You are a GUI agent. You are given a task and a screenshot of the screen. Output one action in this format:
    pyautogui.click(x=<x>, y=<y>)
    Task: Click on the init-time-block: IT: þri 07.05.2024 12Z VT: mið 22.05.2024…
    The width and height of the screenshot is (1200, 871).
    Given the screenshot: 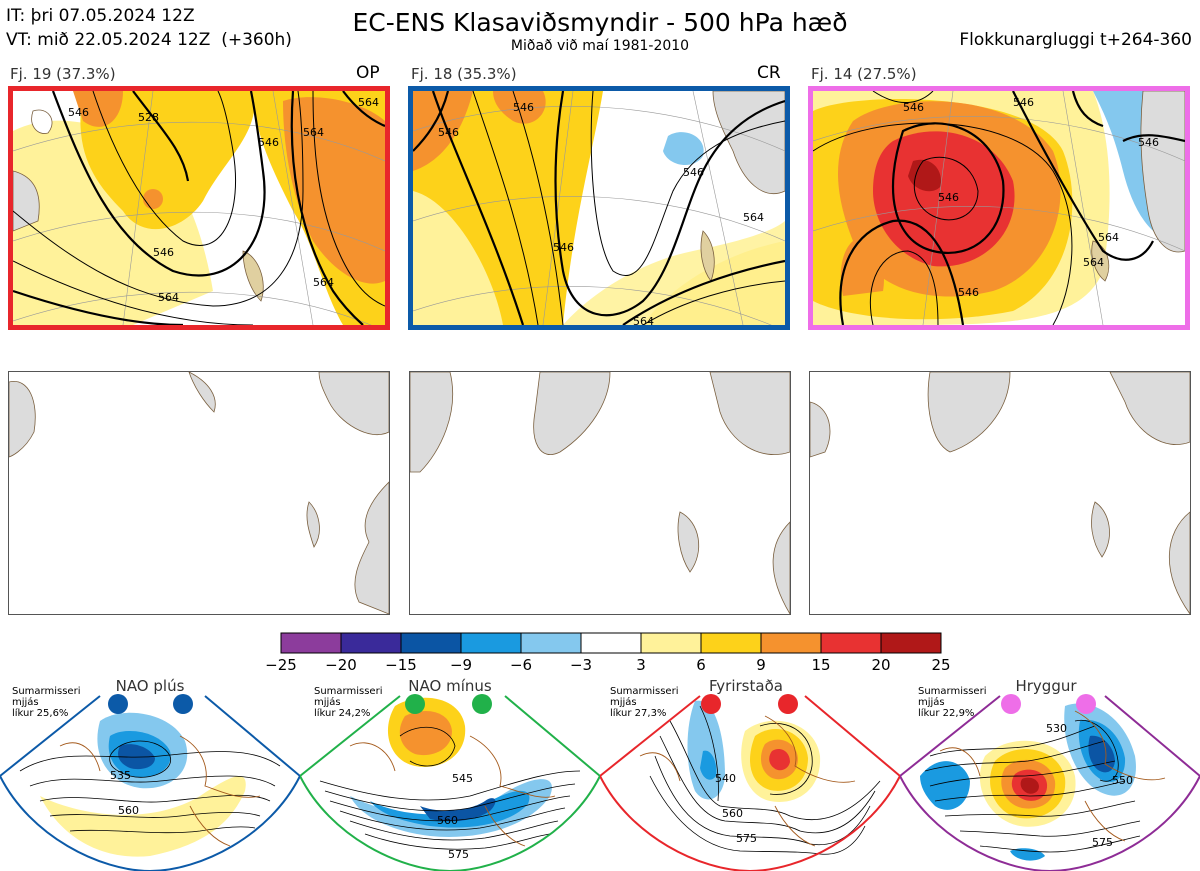 What is the action you would take?
    pyautogui.click(x=149, y=28)
    